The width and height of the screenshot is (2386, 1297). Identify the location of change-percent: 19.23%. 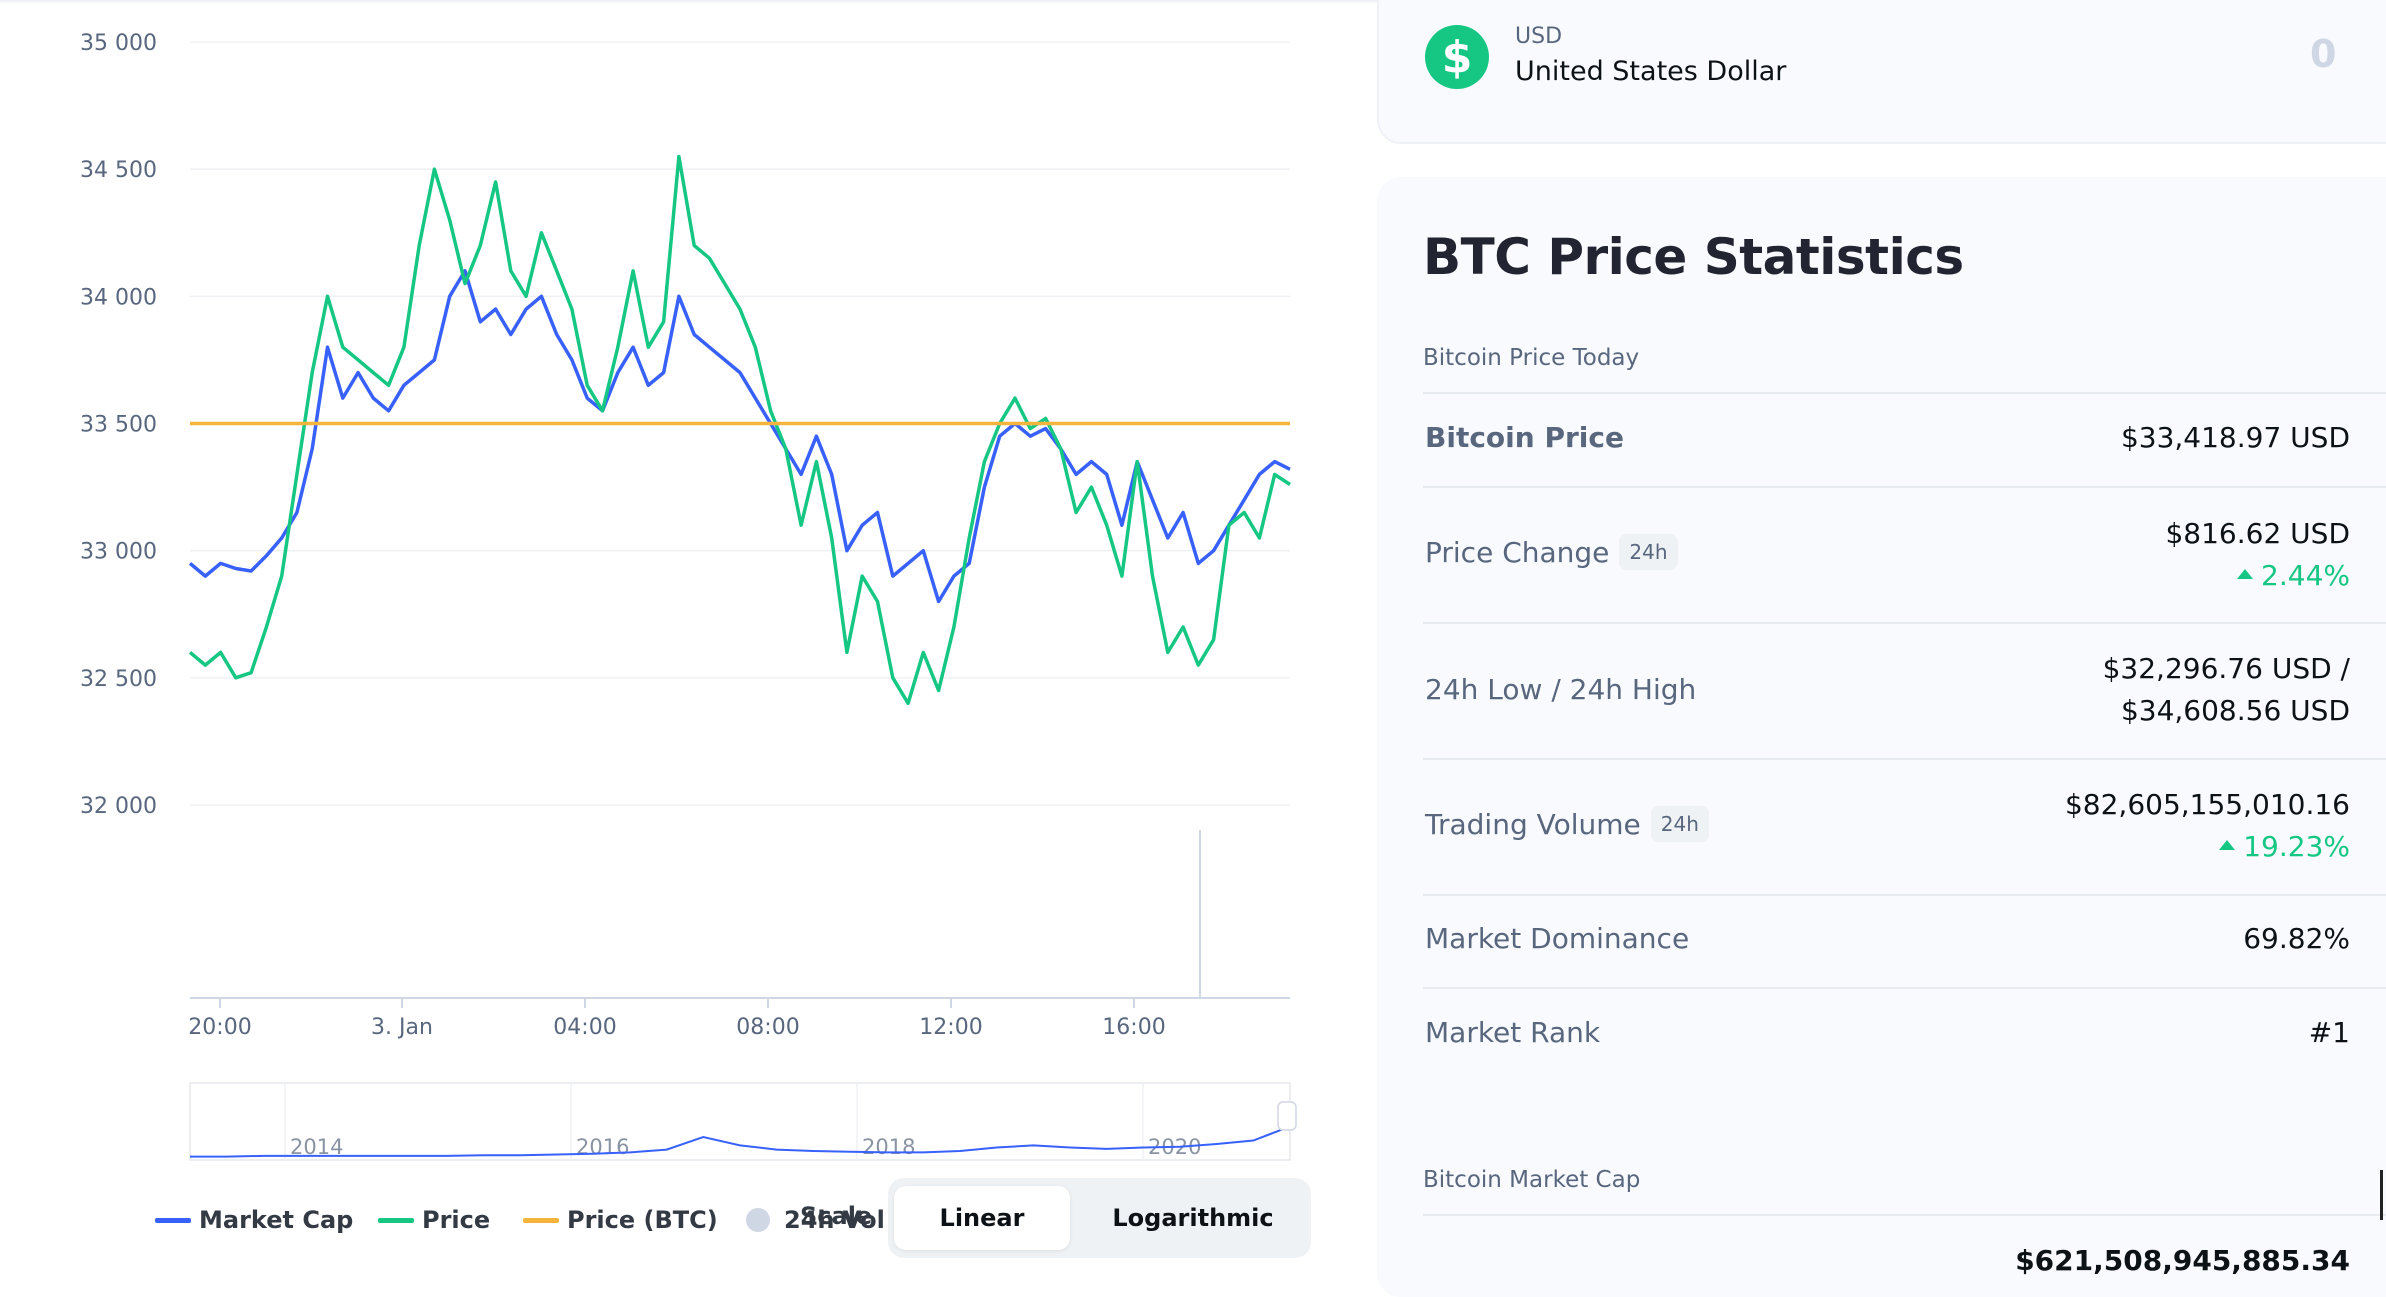
(2296, 846).